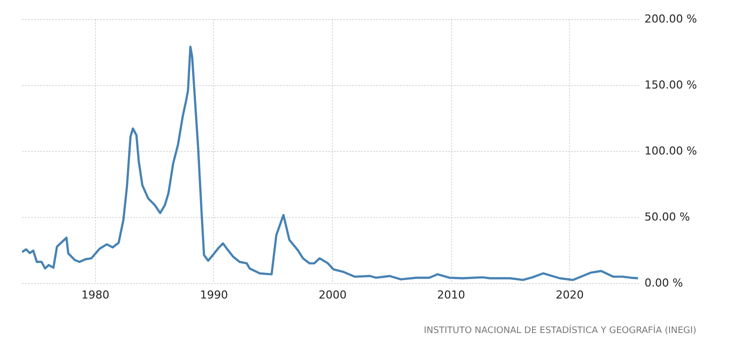  Describe the element at coordinates (214, 295) in the screenshot. I see `x-tick-label: 1990` at that location.